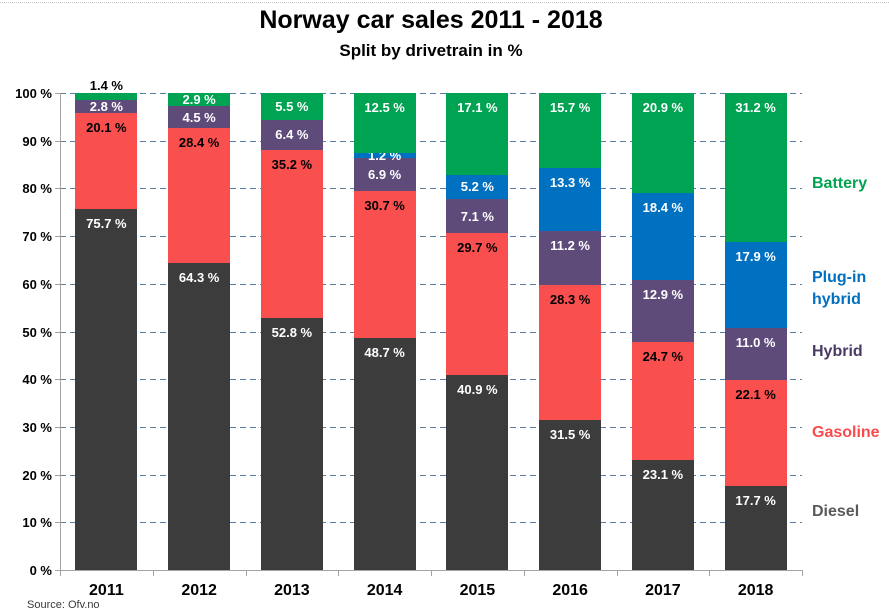  What do you see at coordinates (384, 264) in the screenshot?
I see `bar-segment-gasoline-2014: 30.7 %` at bounding box center [384, 264].